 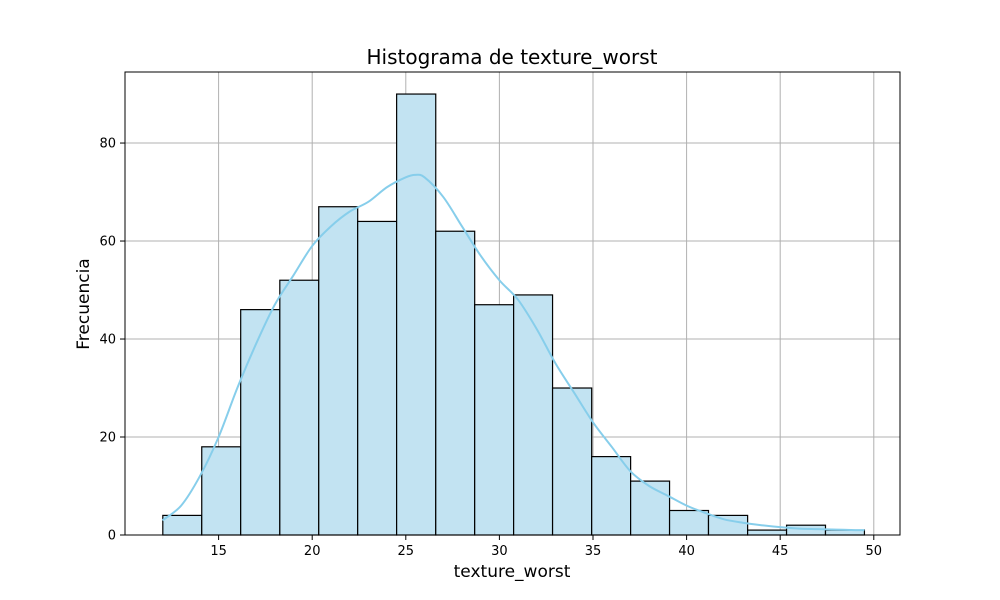 What do you see at coordinates (218, 551) in the screenshot?
I see `x-tick-label: 15` at bounding box center [218, 551].